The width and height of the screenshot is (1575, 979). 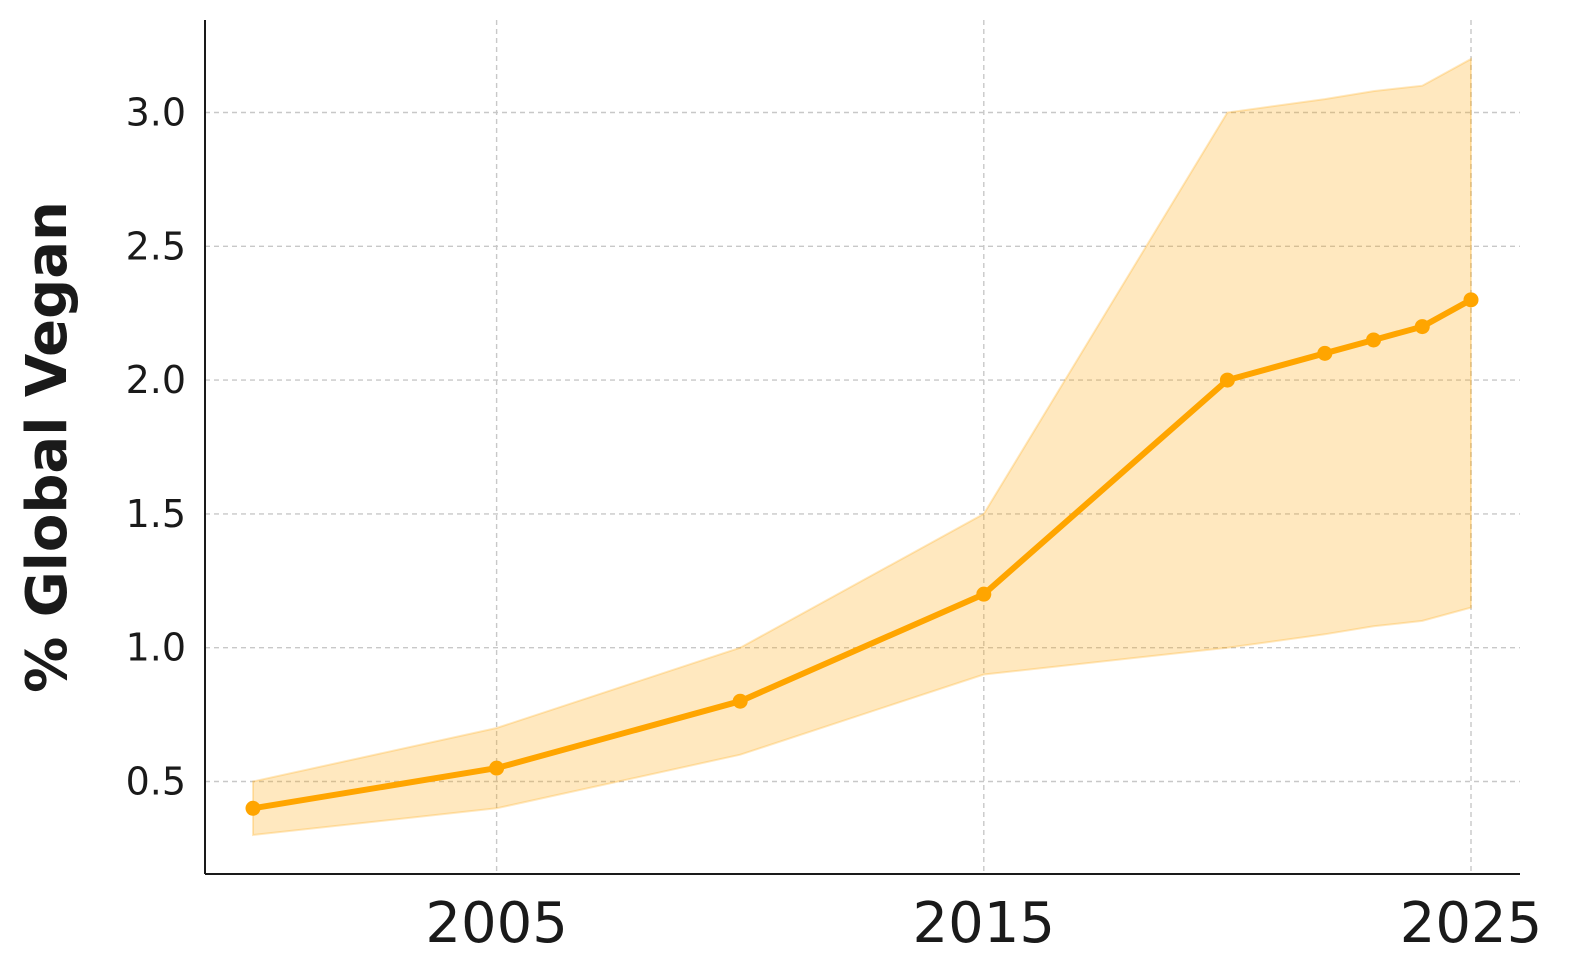 What do you see at coordinates (156, 447) in the screenshot?
I see `y-ticks: 0.5 1.0 1.5 2.0 2.5 3.0` at bounding box center [156, 447].